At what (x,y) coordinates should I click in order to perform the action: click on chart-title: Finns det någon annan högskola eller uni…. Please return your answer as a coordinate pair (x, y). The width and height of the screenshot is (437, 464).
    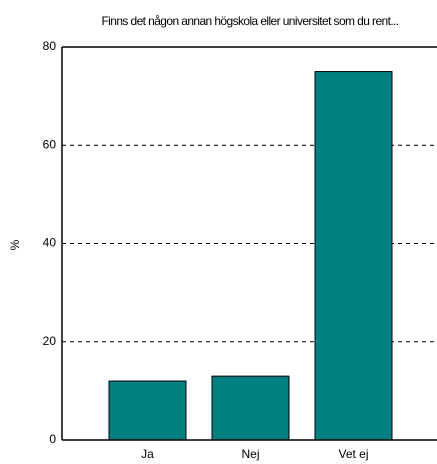
    Looking at the image, I should click on (249, 21).